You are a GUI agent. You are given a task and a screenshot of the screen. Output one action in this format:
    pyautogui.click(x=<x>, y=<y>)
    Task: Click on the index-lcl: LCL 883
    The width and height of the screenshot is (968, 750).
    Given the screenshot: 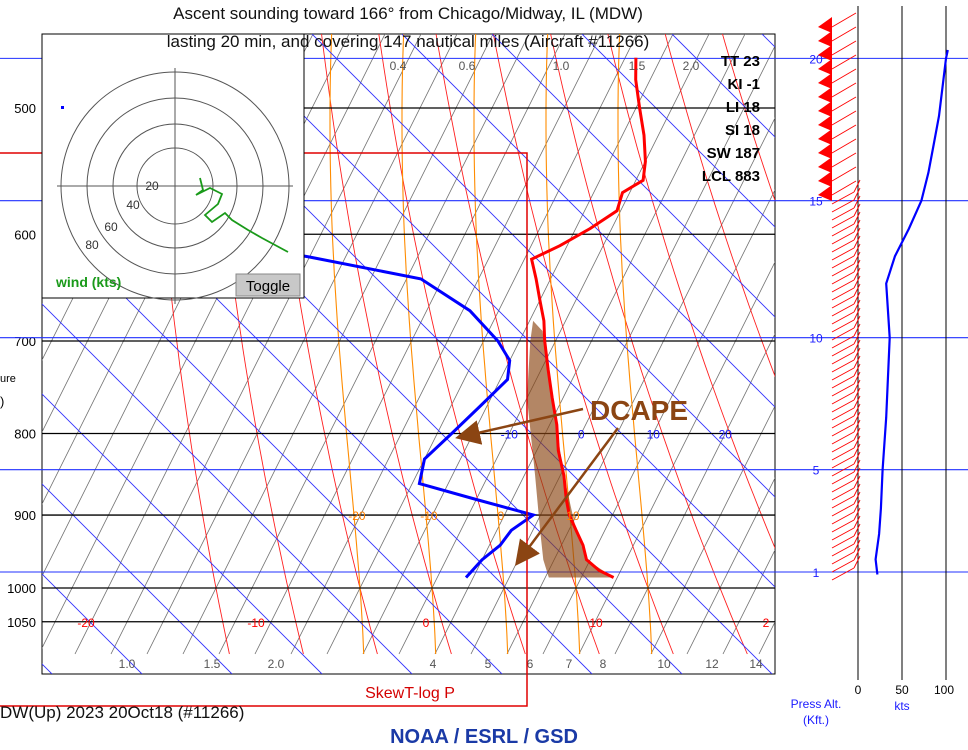 What is the action you would take?
    pyautogui.click(x=731, y=176)
    